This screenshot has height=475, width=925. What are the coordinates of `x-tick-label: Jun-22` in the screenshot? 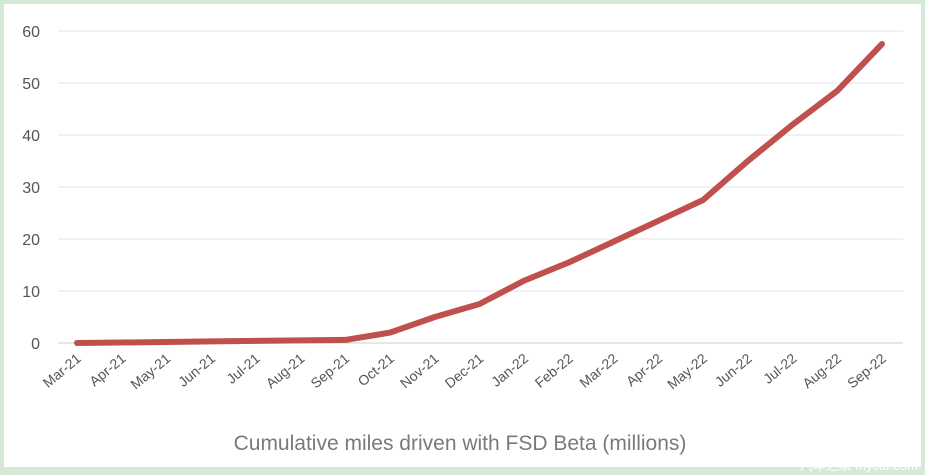 It's located at (733, 370).